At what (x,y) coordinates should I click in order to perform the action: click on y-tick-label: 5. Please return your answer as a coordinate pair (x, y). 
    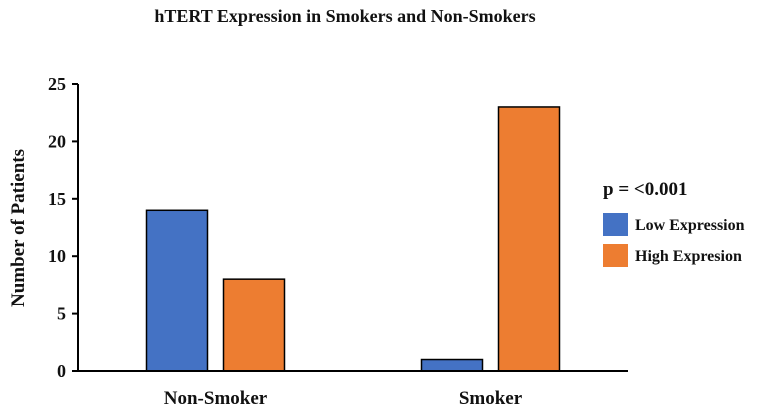
    Looking at the image, I should click on (61, 314).